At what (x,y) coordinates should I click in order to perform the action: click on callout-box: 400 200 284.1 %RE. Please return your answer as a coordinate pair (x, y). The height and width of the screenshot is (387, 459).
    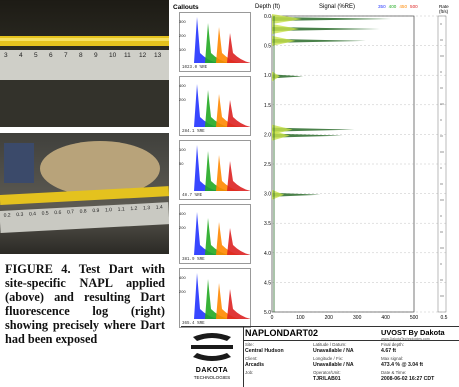
    Looking at the image, I should click on (215, 106).